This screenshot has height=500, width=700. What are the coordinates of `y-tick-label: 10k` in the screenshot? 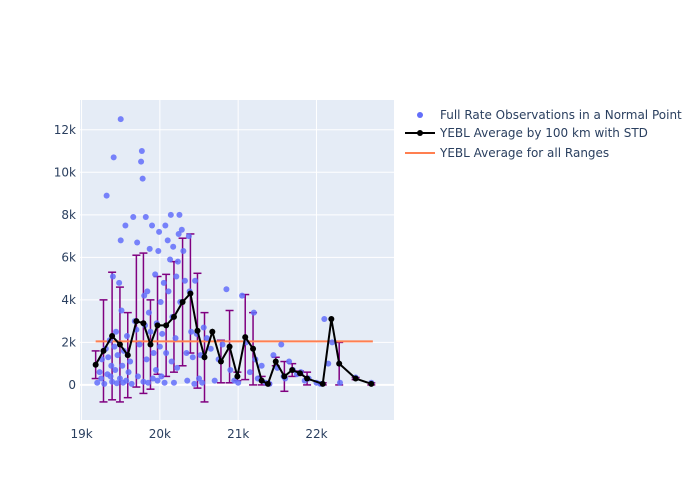 It's located at (65, 172).